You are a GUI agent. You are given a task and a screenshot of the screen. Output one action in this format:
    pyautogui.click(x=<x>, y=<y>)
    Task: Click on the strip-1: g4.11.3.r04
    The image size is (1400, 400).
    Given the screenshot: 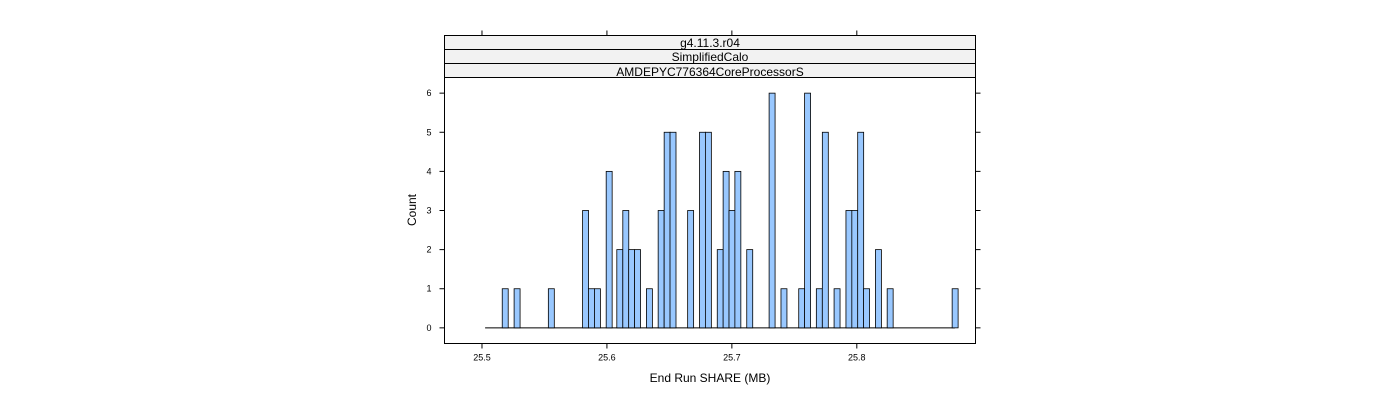 What is the action you would take?
    pyautogui.click(x=710, y=42)
    